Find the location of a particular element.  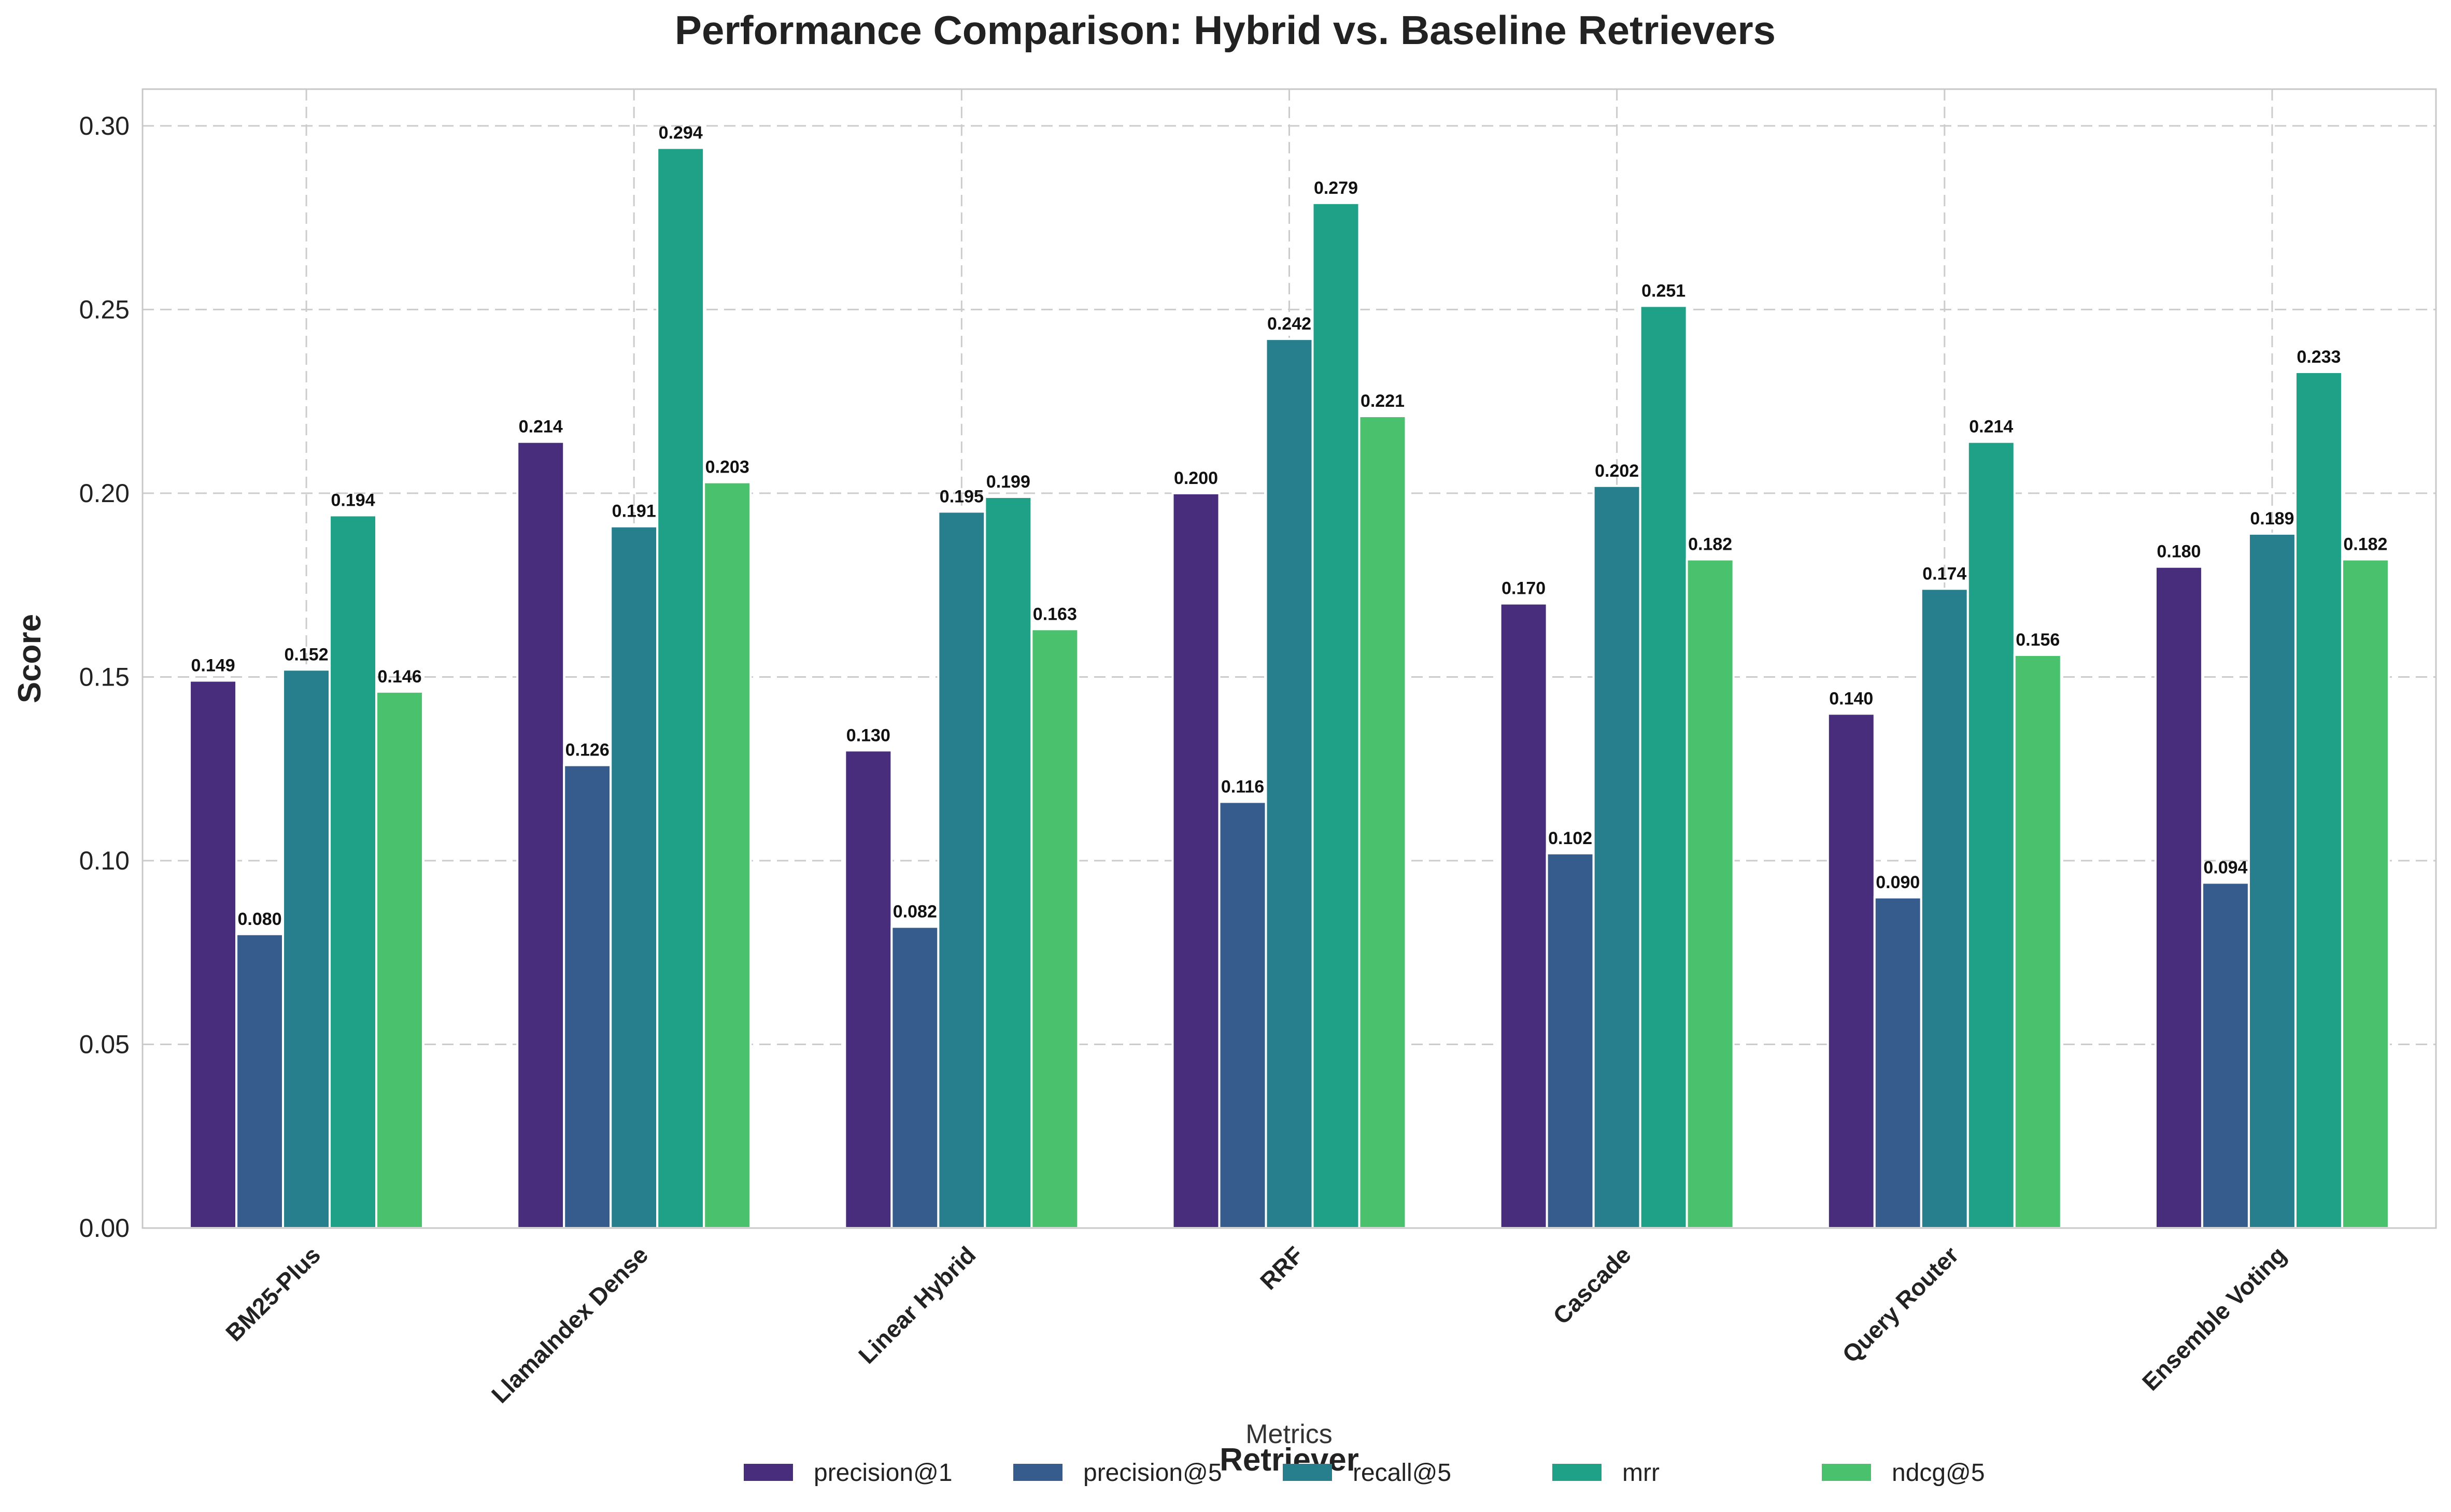

bar-value-label: 0.200 is located at coordinates (1196, 478).